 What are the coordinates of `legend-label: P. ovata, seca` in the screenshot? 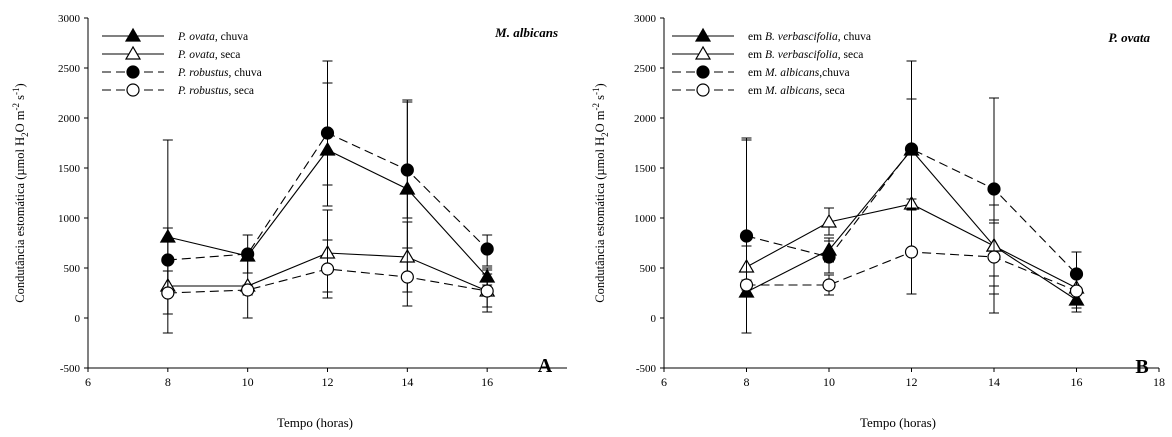 It's located at (208, 55).